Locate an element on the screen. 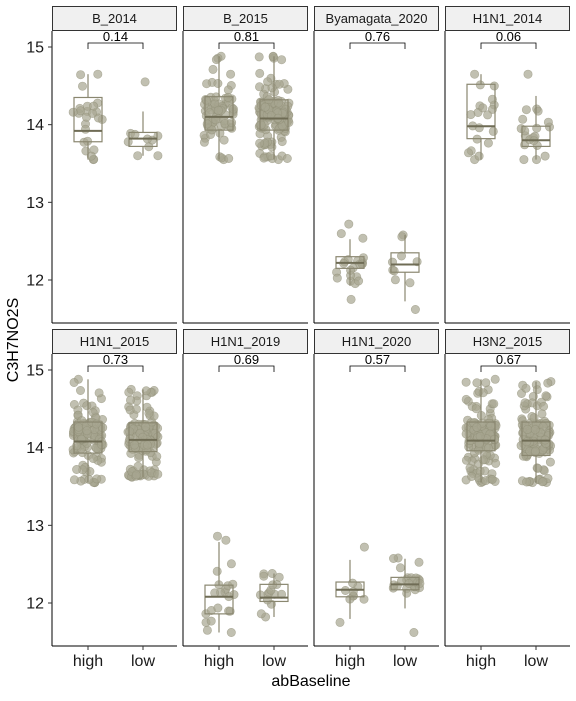  p-value-label: 0.06 is located at coordinates (508, 36).